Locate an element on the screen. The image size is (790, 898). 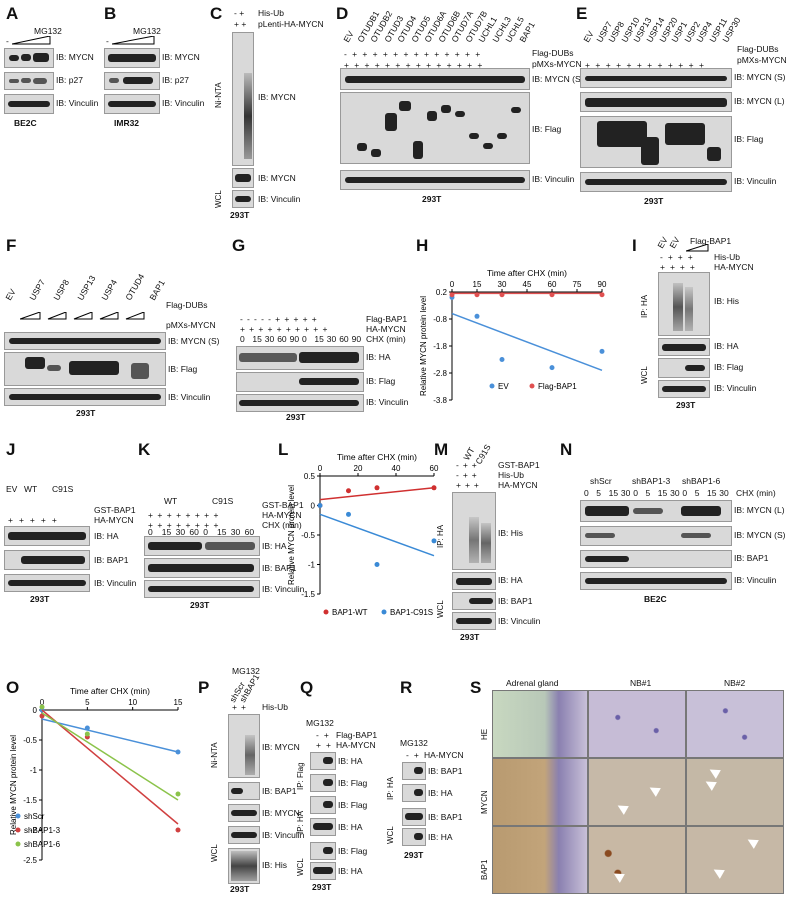
panel-label-d: D is located at coordinates (342, 13).